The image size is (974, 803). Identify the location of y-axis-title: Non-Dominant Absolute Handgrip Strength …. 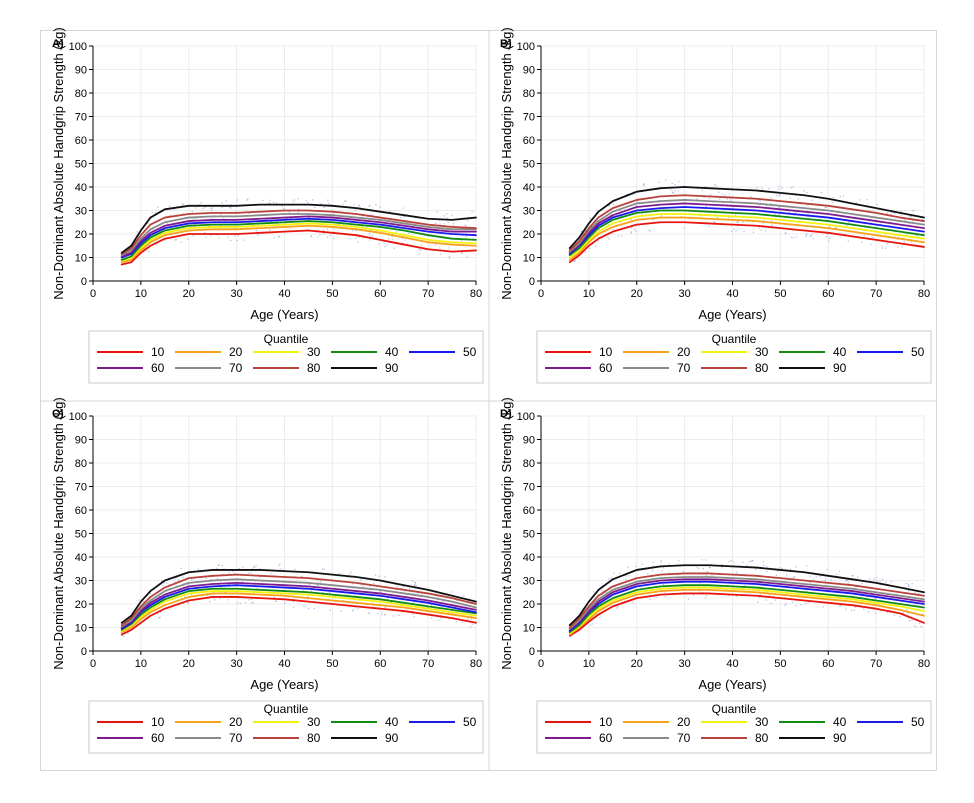
(506, 163).